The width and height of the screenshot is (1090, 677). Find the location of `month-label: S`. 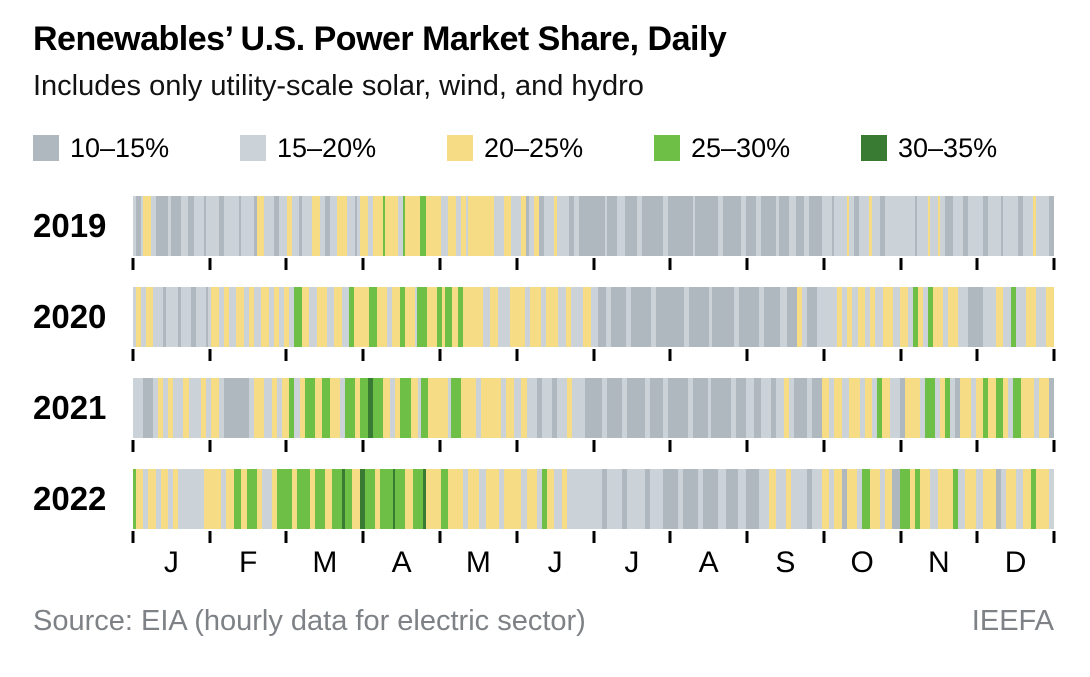

month-label: S is located at coordinates (785, 562).